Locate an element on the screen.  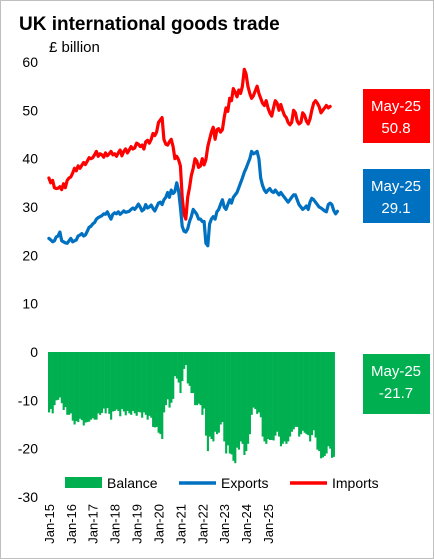
callouts: May-25 50.8 May-25 29.1 May-25 -21.7 is located at coordinates (396, 251).